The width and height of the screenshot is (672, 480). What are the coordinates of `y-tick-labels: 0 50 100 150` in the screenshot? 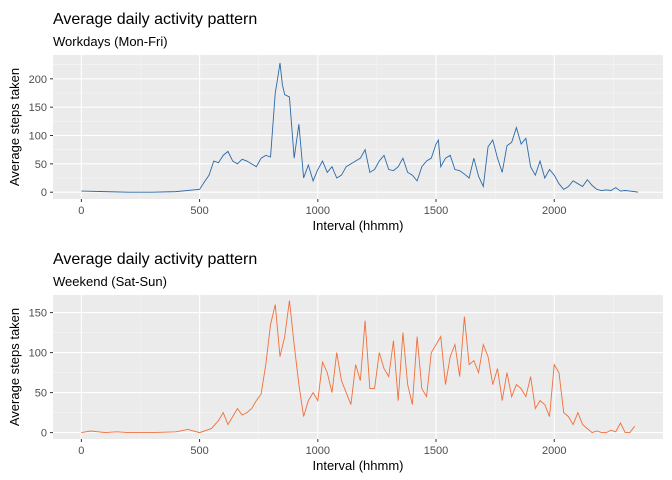 It's located at (41, 374).